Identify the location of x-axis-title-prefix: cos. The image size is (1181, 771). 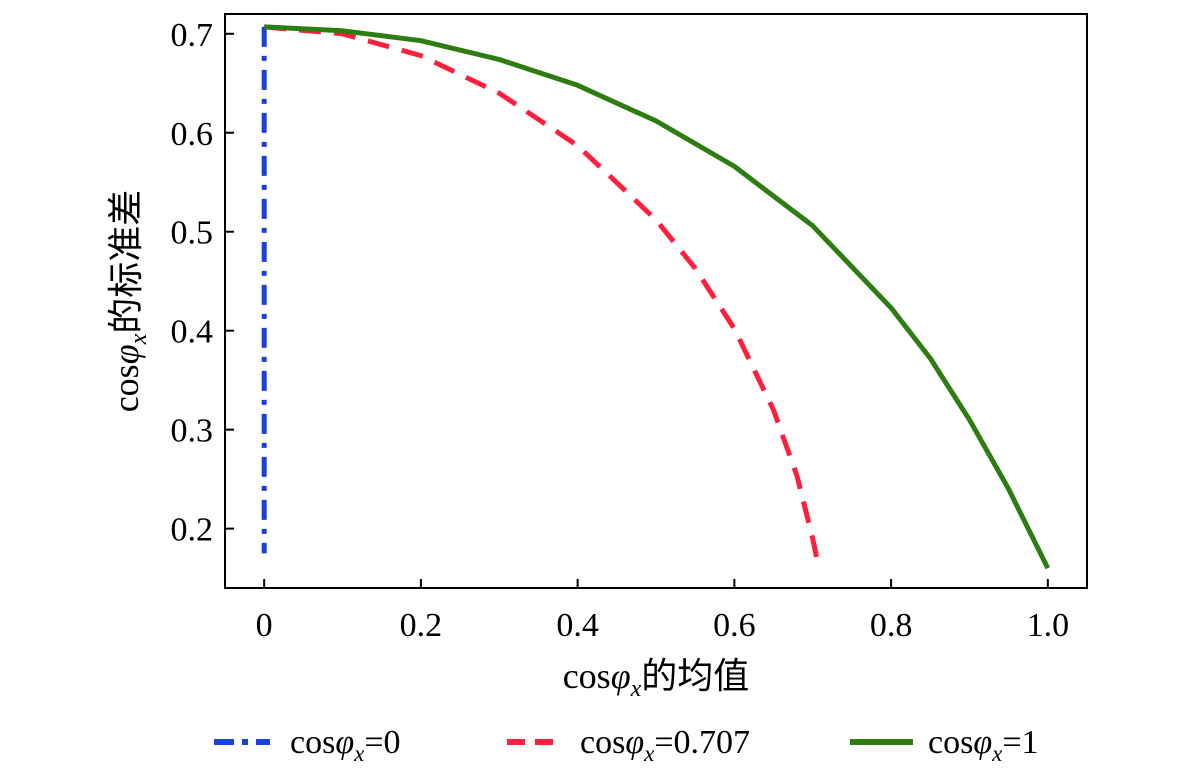
(587, 676).